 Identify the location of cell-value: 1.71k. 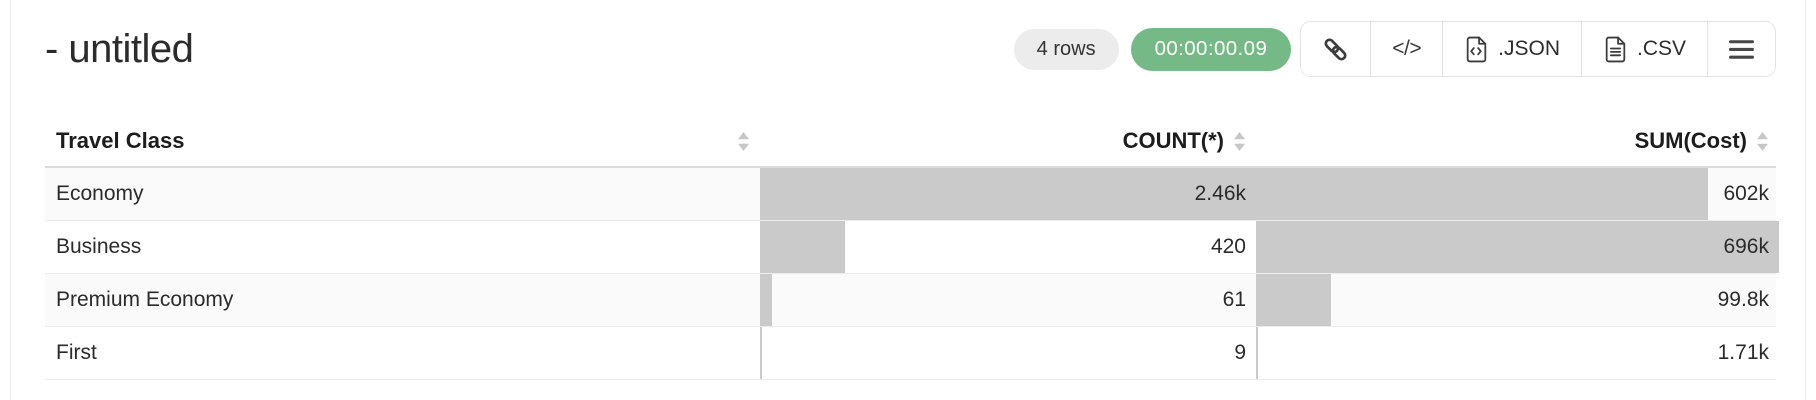
(1743, 352).